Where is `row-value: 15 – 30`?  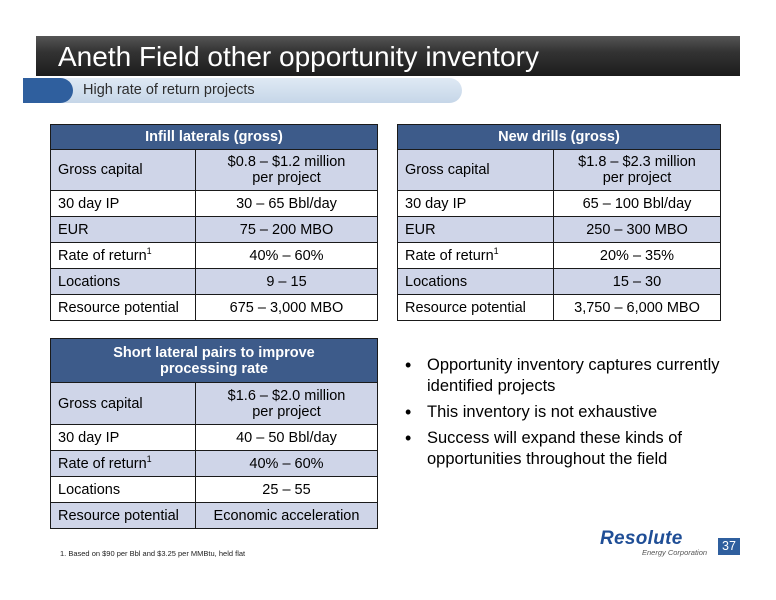
row-value: 15 – 30 is located at coordinates (637, 281).